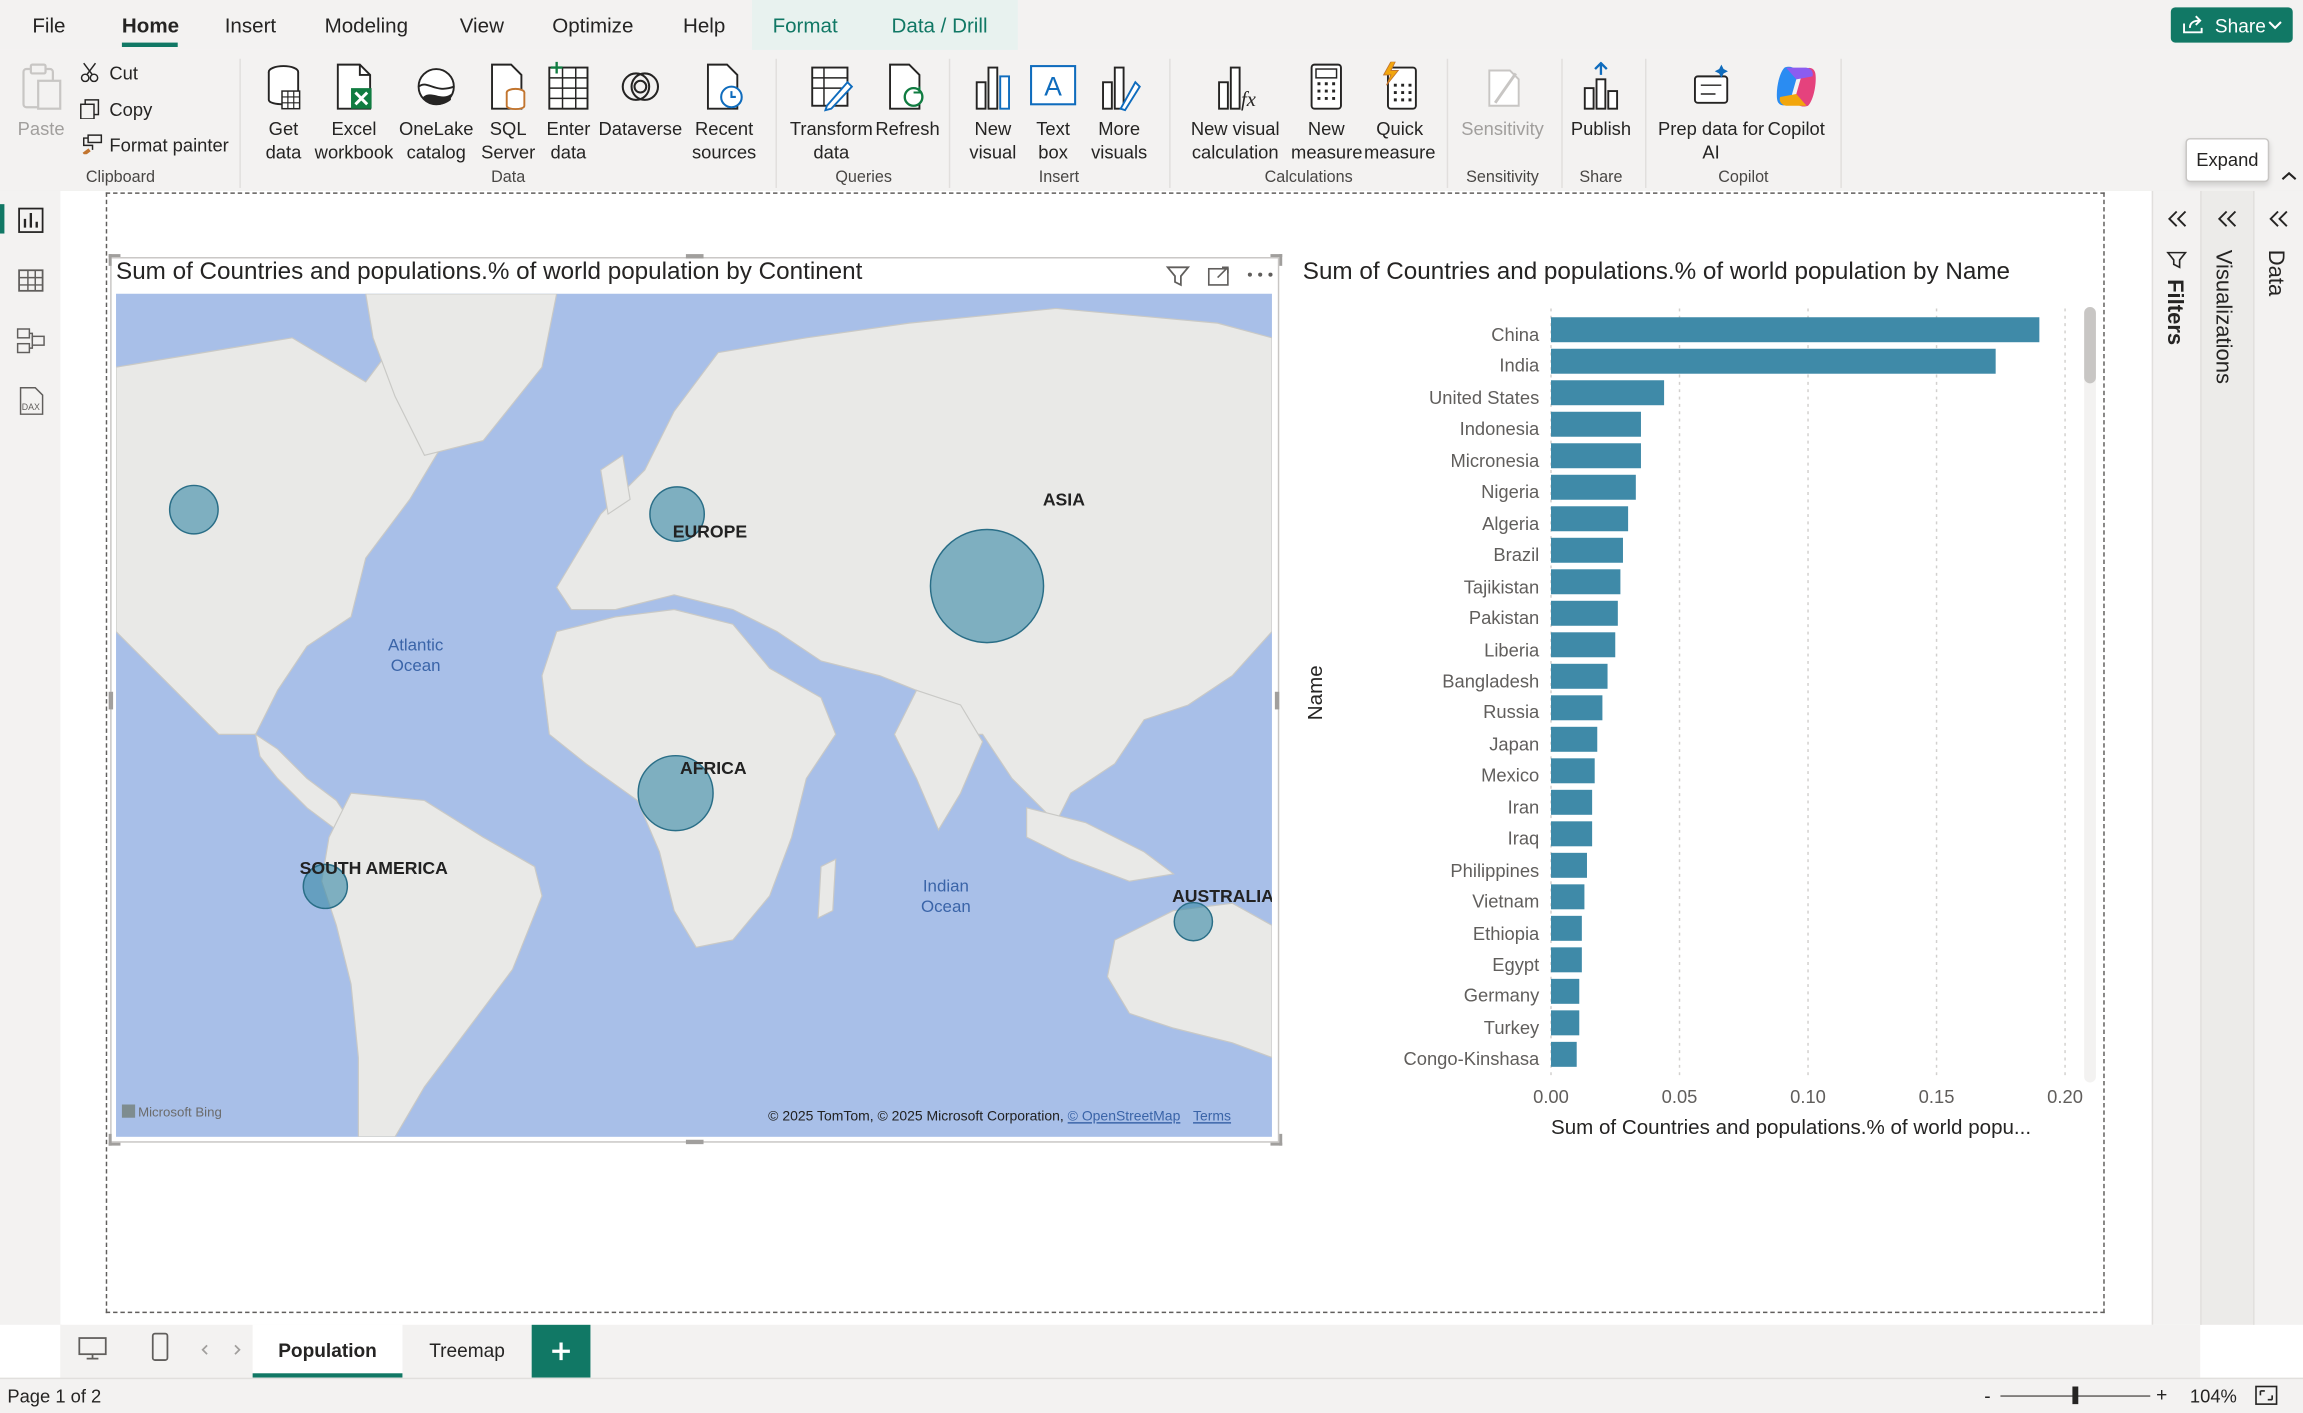 Image resolution: width=2303 pixels, height=1413 pixels. I want to click on resize-corner-tl, so click(114, 260).